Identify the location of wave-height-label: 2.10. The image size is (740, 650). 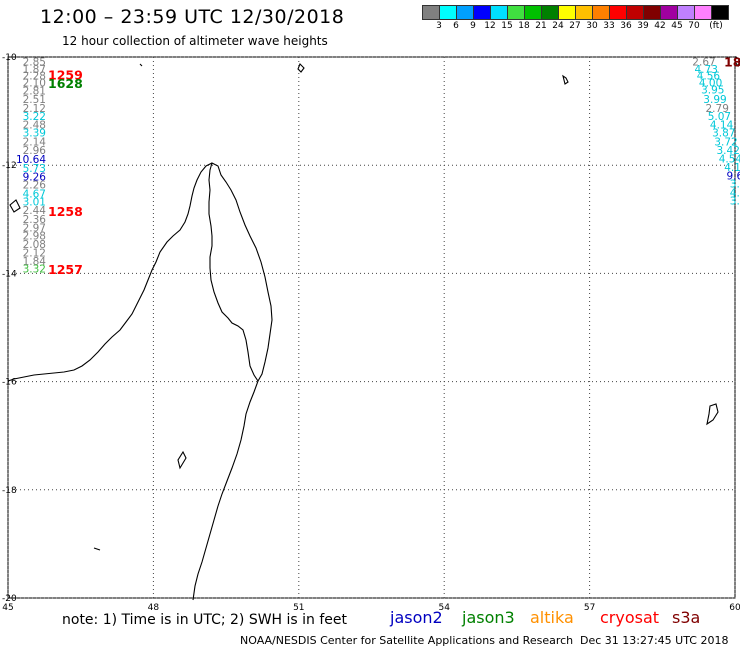
(34, 83).